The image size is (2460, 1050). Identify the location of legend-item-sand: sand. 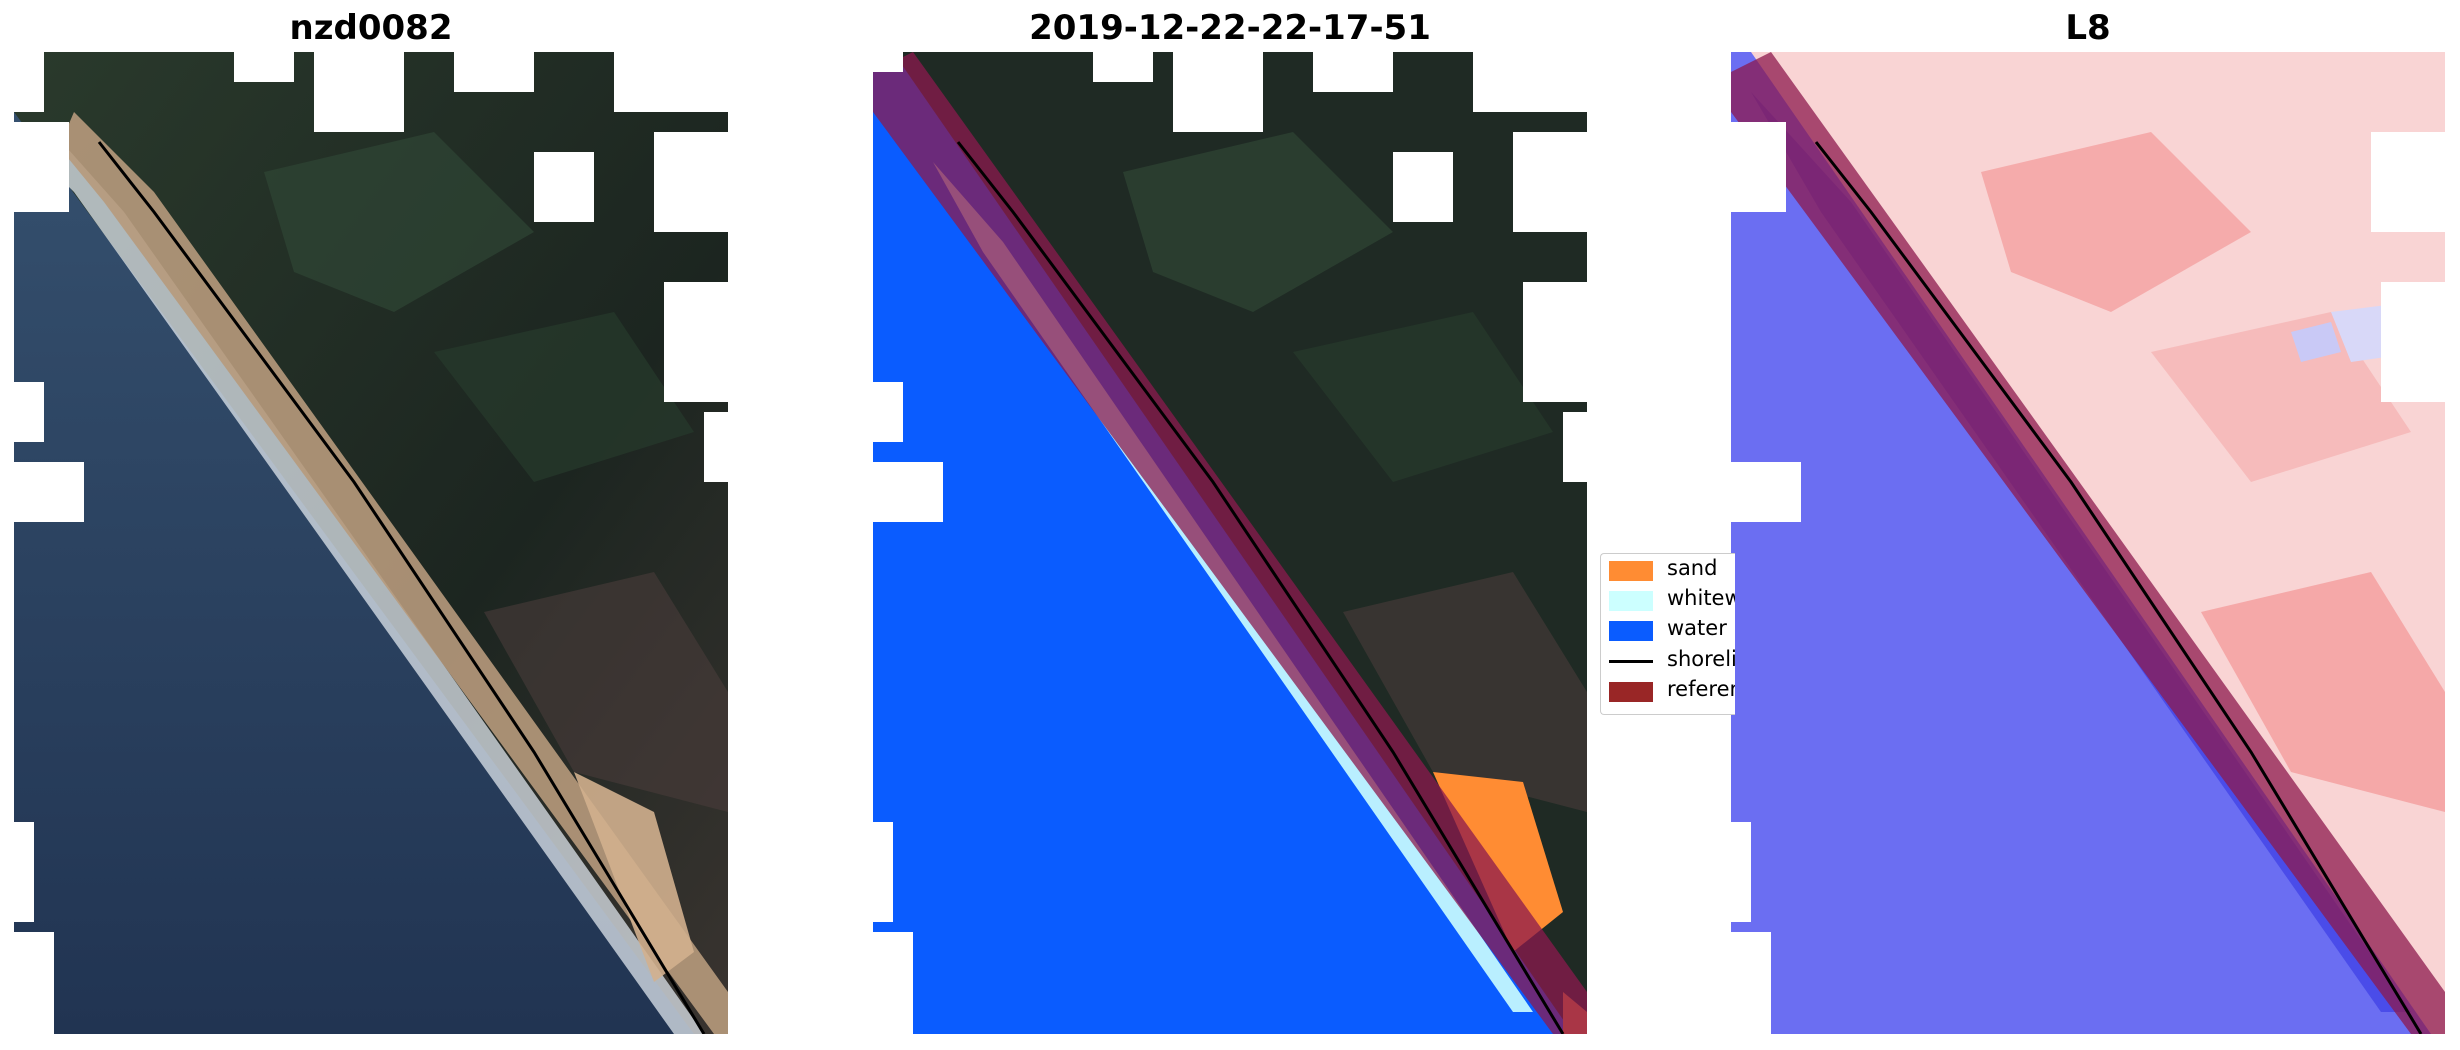
(1668, 569).